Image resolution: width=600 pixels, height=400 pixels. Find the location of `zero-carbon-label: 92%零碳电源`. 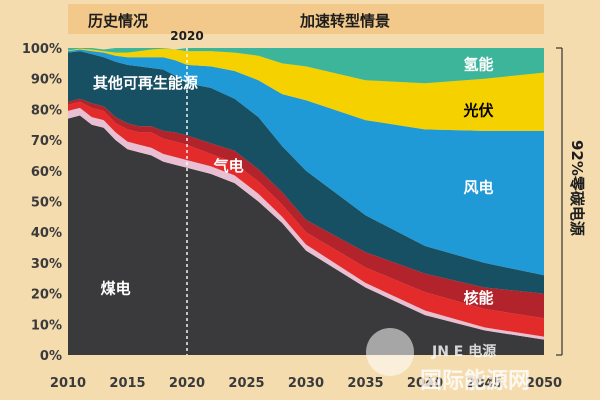

zero-carbon-label: 92%零碳电源 is located at coordinates (577, 188).